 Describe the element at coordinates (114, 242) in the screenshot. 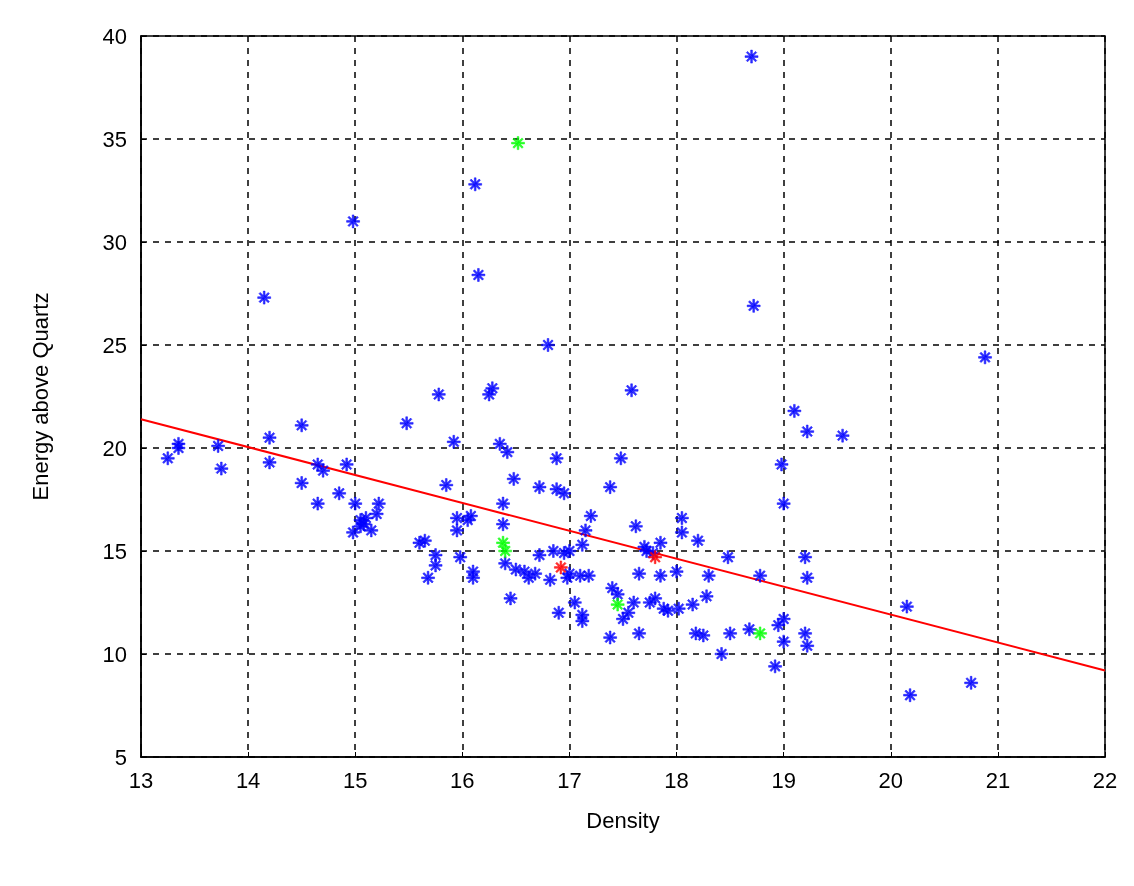

I see `y-tick-label: 30` at that location.